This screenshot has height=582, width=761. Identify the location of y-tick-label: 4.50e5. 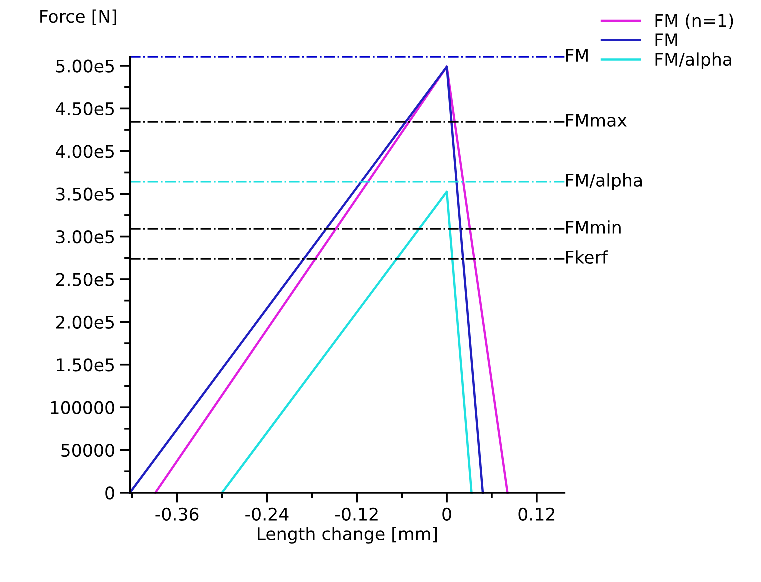
(85, 109).